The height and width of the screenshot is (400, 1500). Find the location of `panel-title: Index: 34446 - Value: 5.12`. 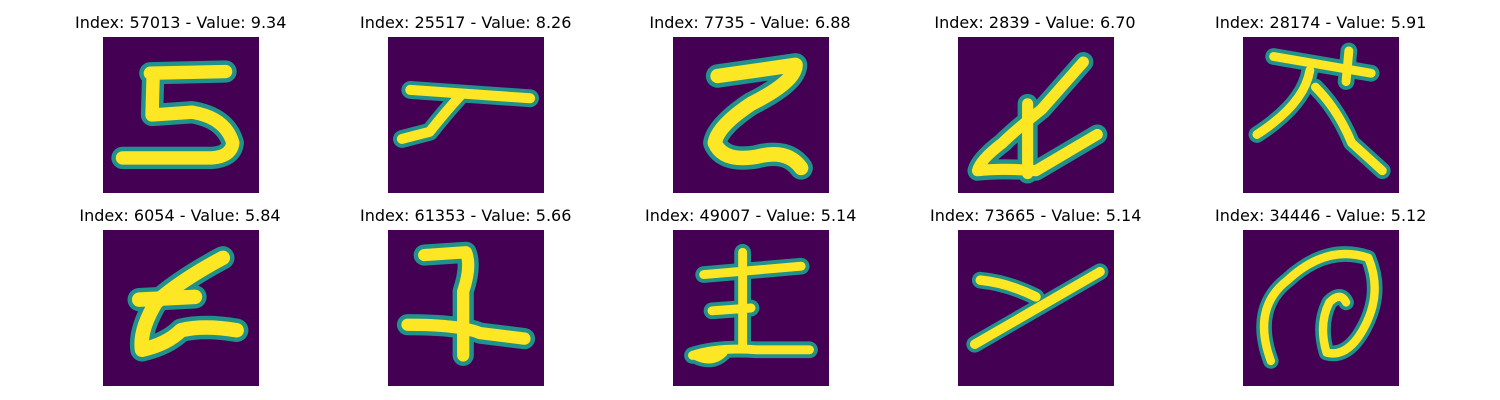

panel-title: Index: 34446 - Value: 5.12 is located at coordinates (1321, 215).